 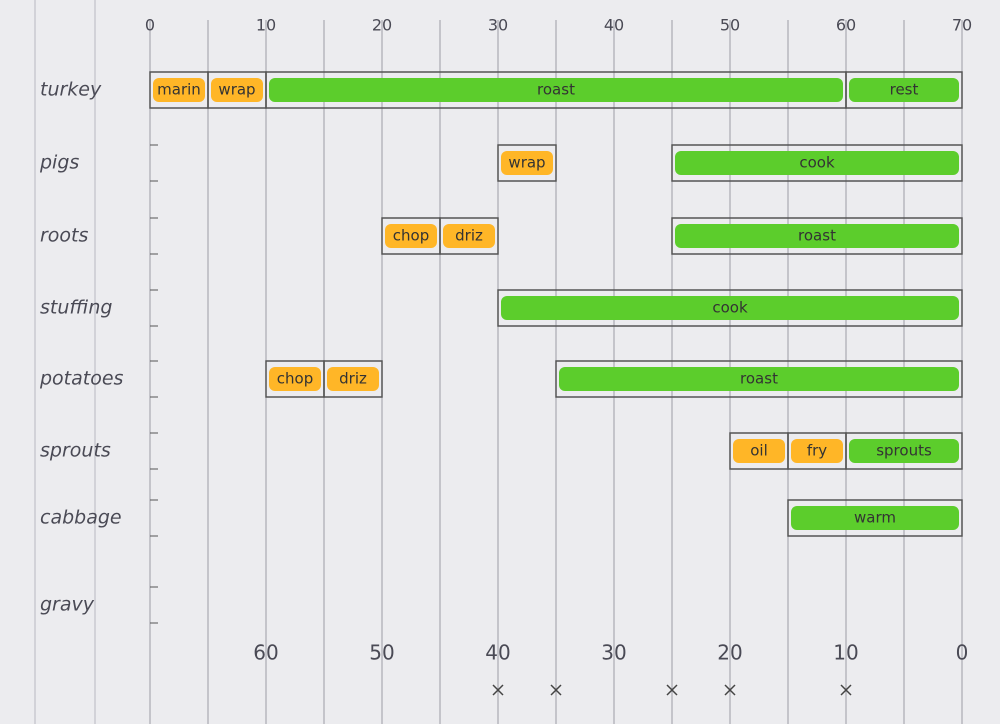 I want to click on x2-tick-label: 40, so click(x=497, y=653).